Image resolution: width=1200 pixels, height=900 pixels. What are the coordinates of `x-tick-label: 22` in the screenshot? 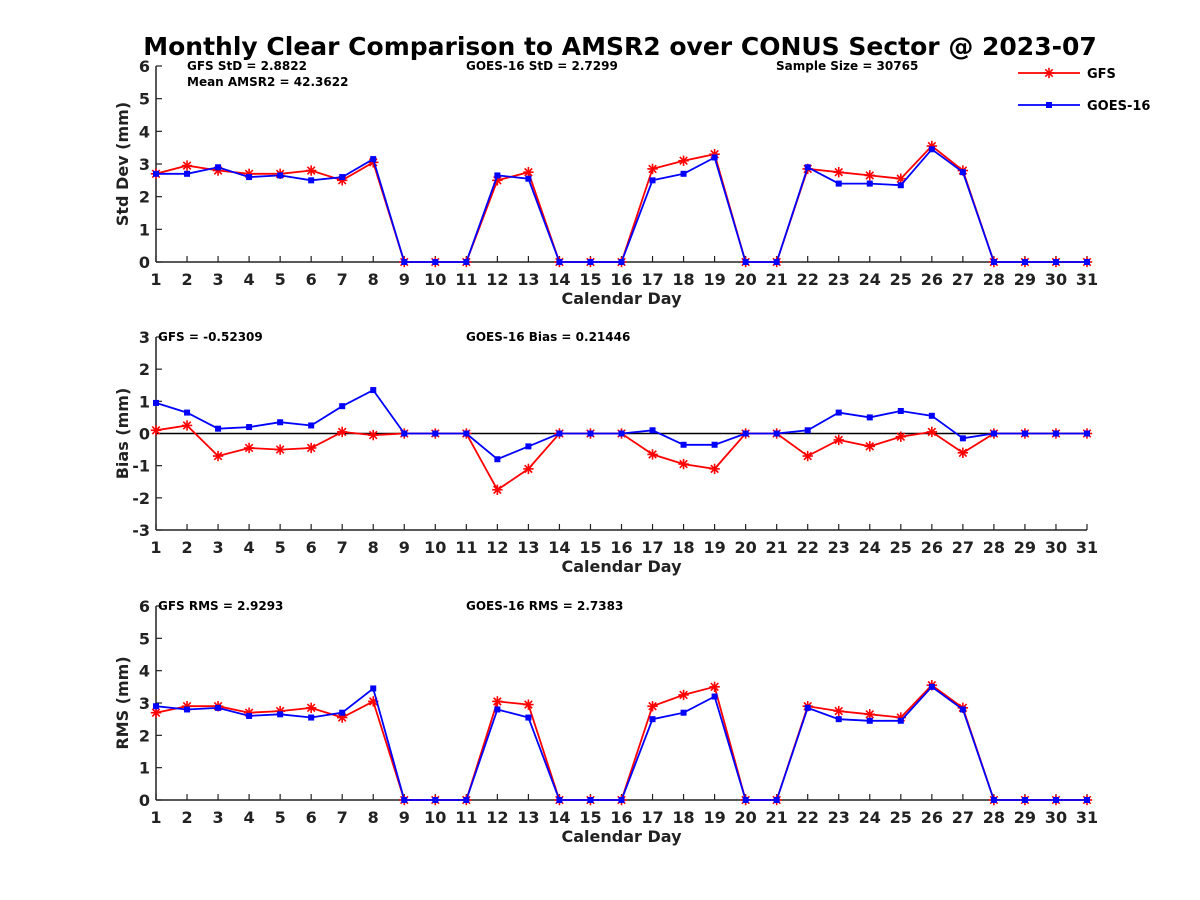 It's located at (808, 817).